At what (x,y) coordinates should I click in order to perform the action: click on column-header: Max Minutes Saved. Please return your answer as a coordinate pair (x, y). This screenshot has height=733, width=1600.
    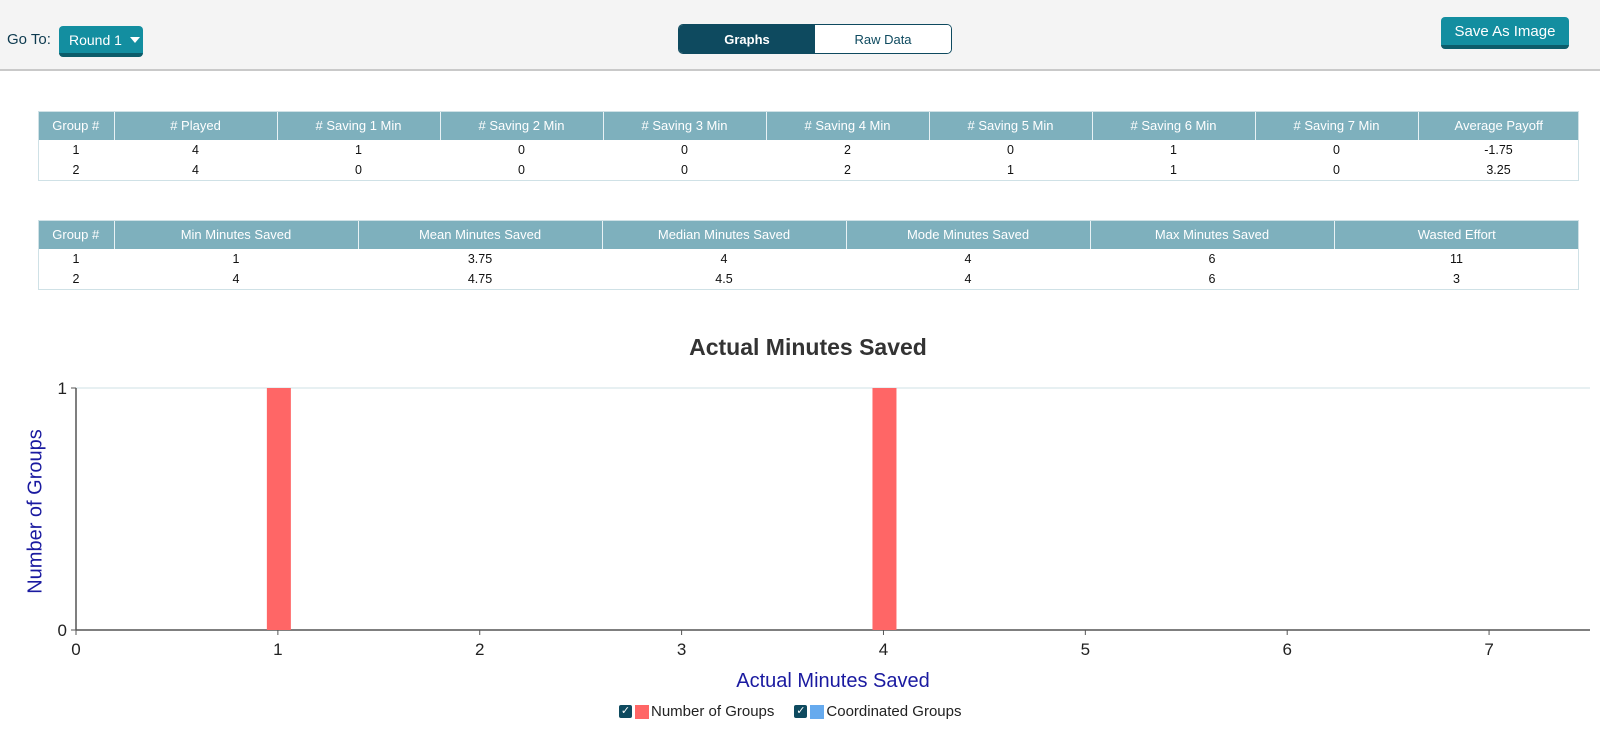
    Looking at the image, I should click on (1212, 234).